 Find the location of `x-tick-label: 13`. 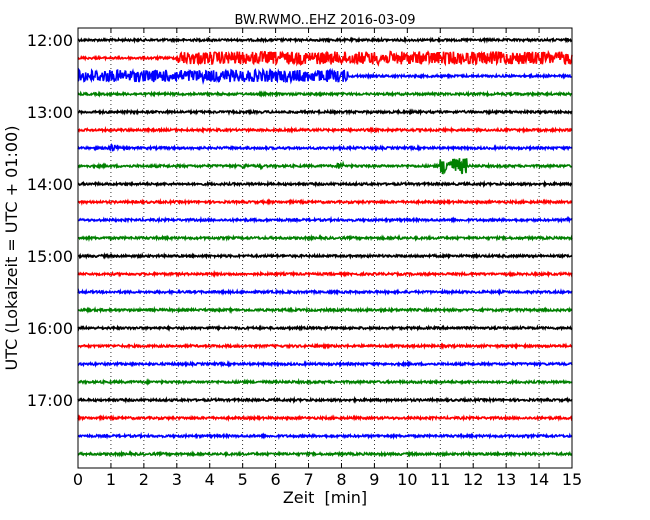

x-tick-label: 13 is located at coordinates (506, 479).